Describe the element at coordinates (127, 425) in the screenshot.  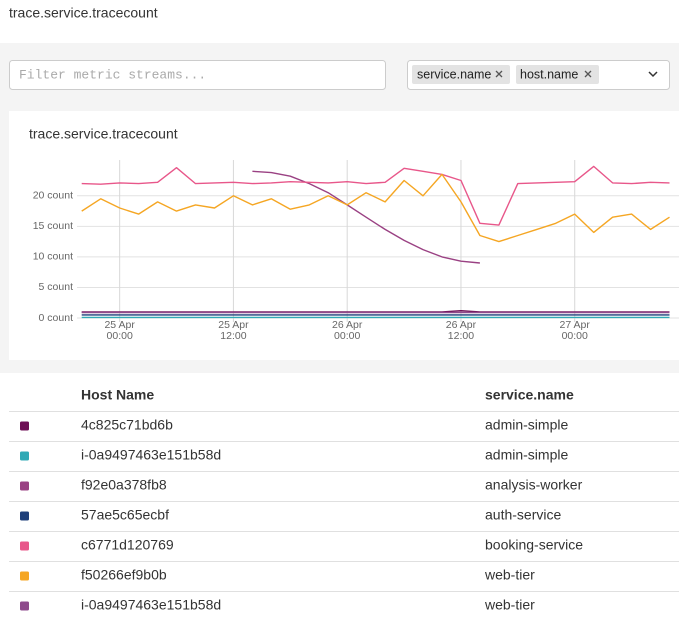
I see `host-name: 4c825c71bd6b` at that location.